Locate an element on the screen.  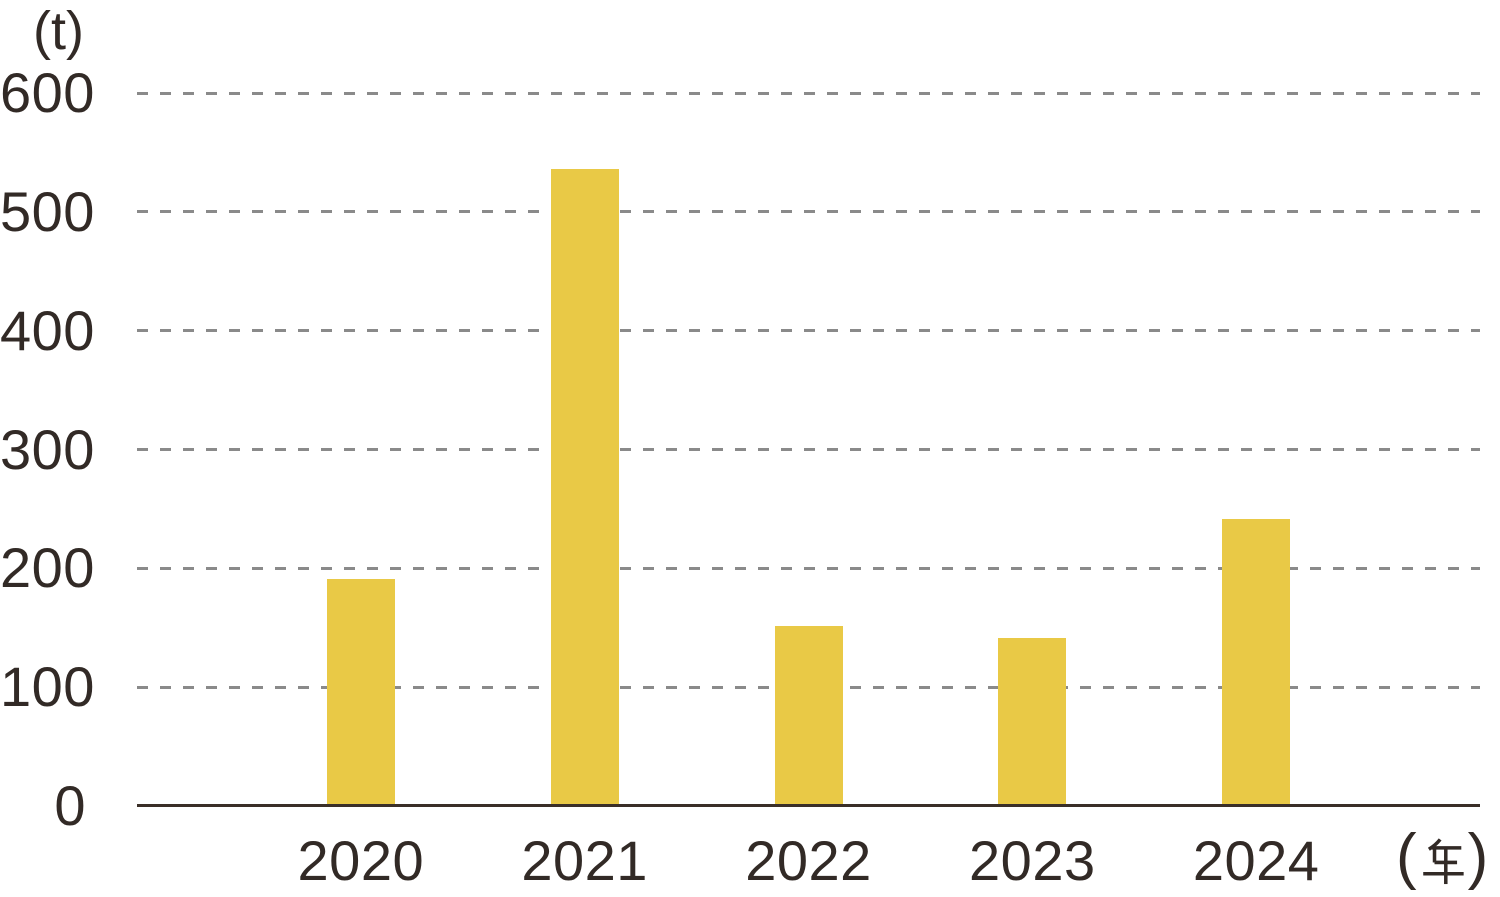
y-tick-100: 100 is located at coordinates (47, 687).